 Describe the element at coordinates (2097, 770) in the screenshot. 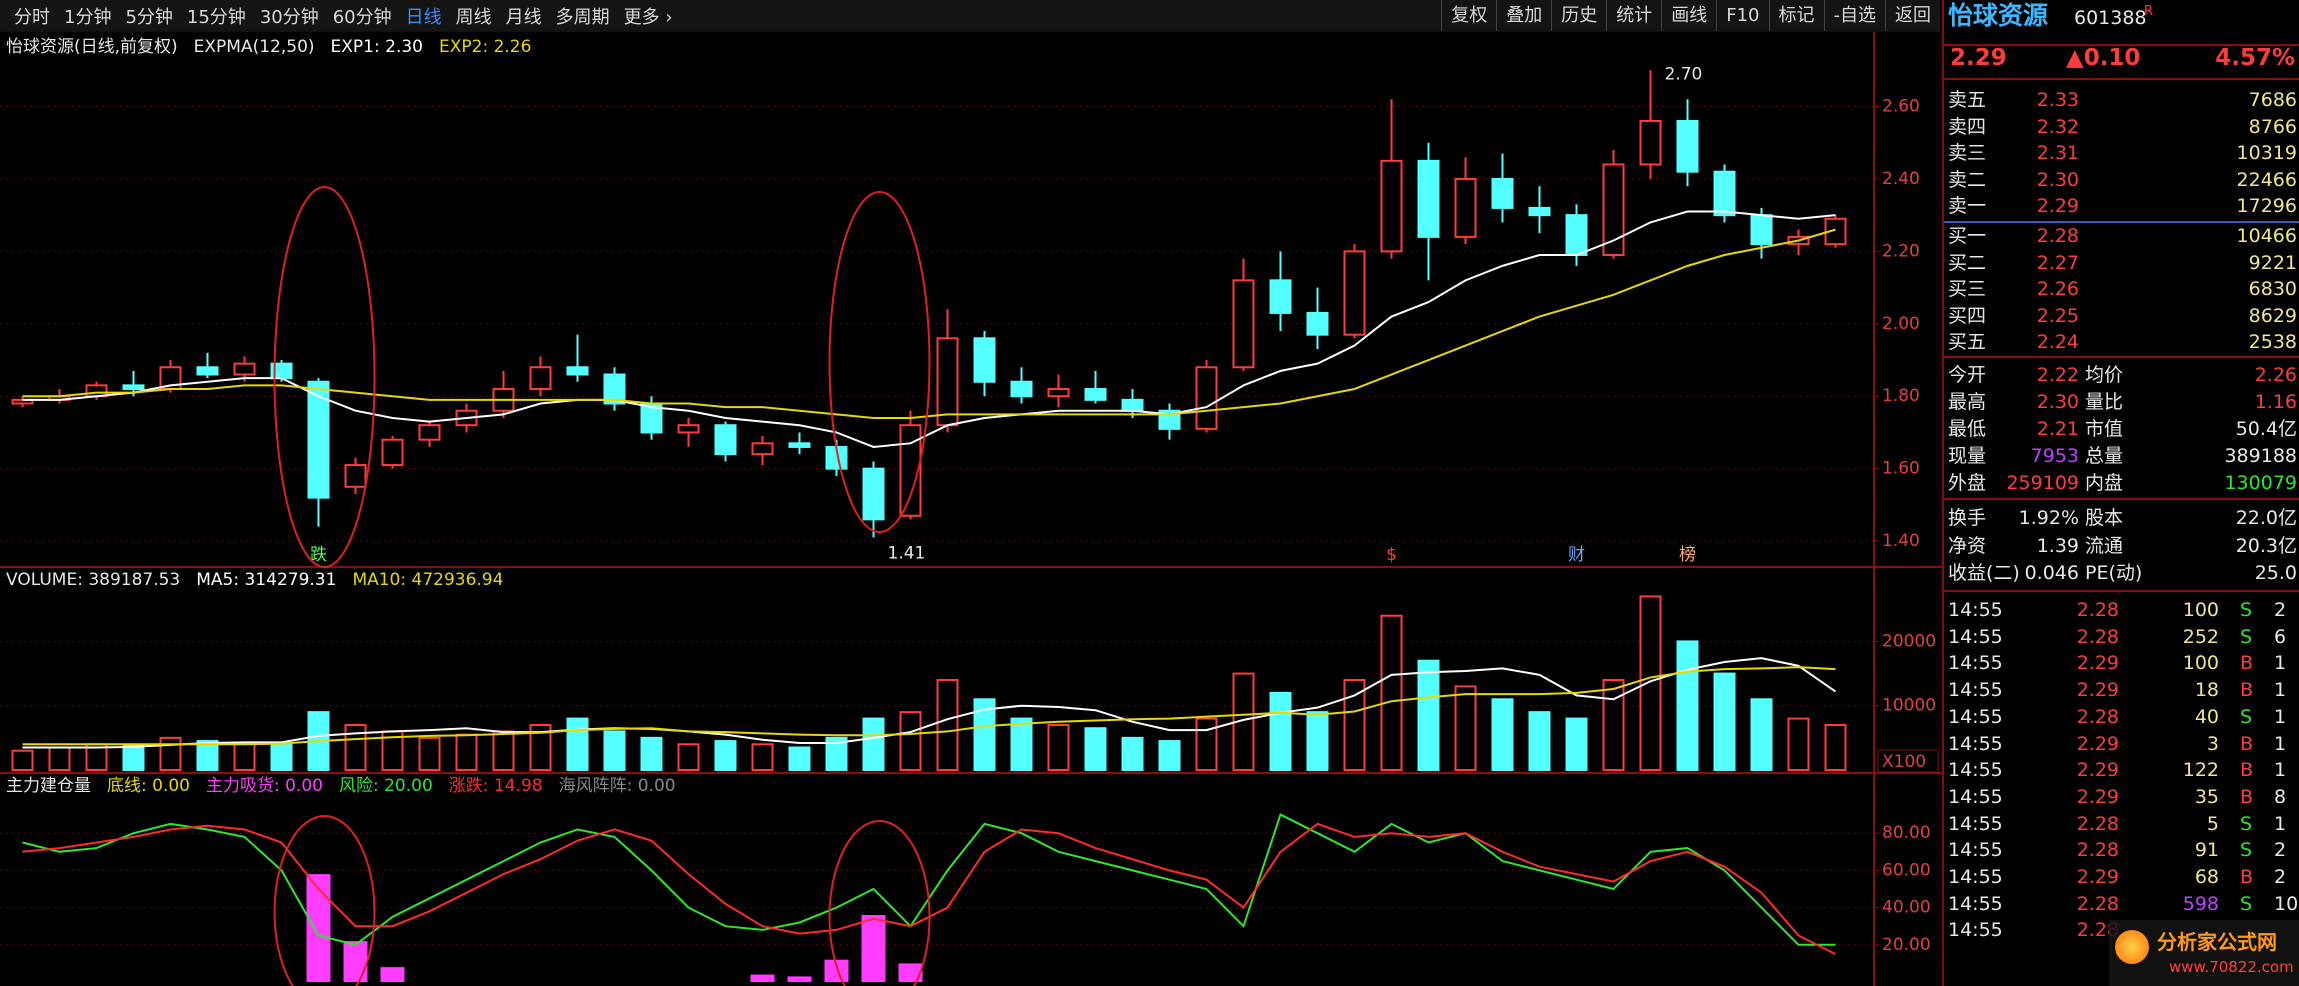

I see `quote-text: 2.29` at that location.